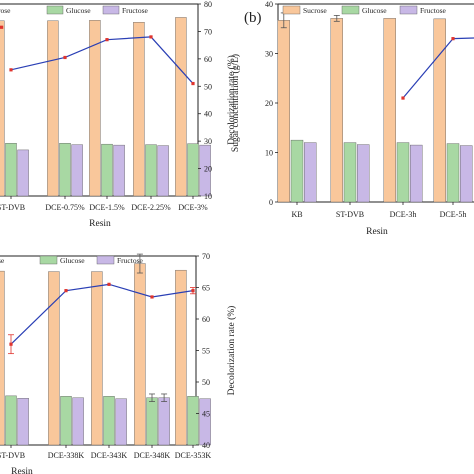 This screenshot has width=474, height=474. What do you see at coordinates (5, 10) in the screenshot?
I see `legend-label-sucrose: rose` at bounding box center [5, 10].